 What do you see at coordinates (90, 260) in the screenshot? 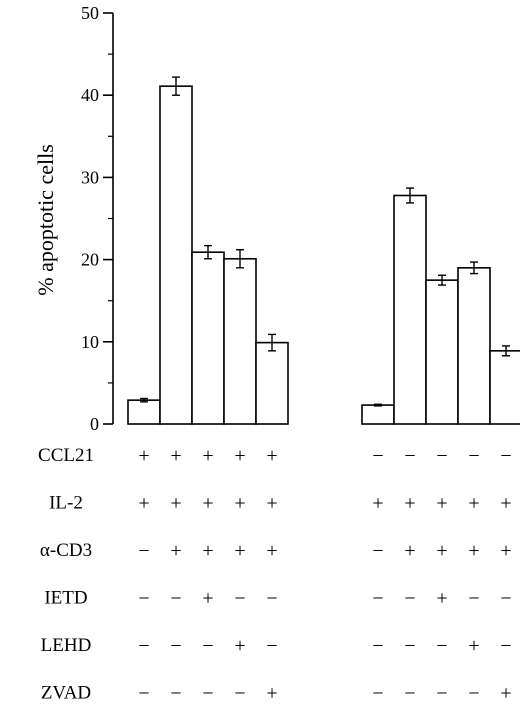
I see `y-tick-label: 20` at bounding box center [90, 260].